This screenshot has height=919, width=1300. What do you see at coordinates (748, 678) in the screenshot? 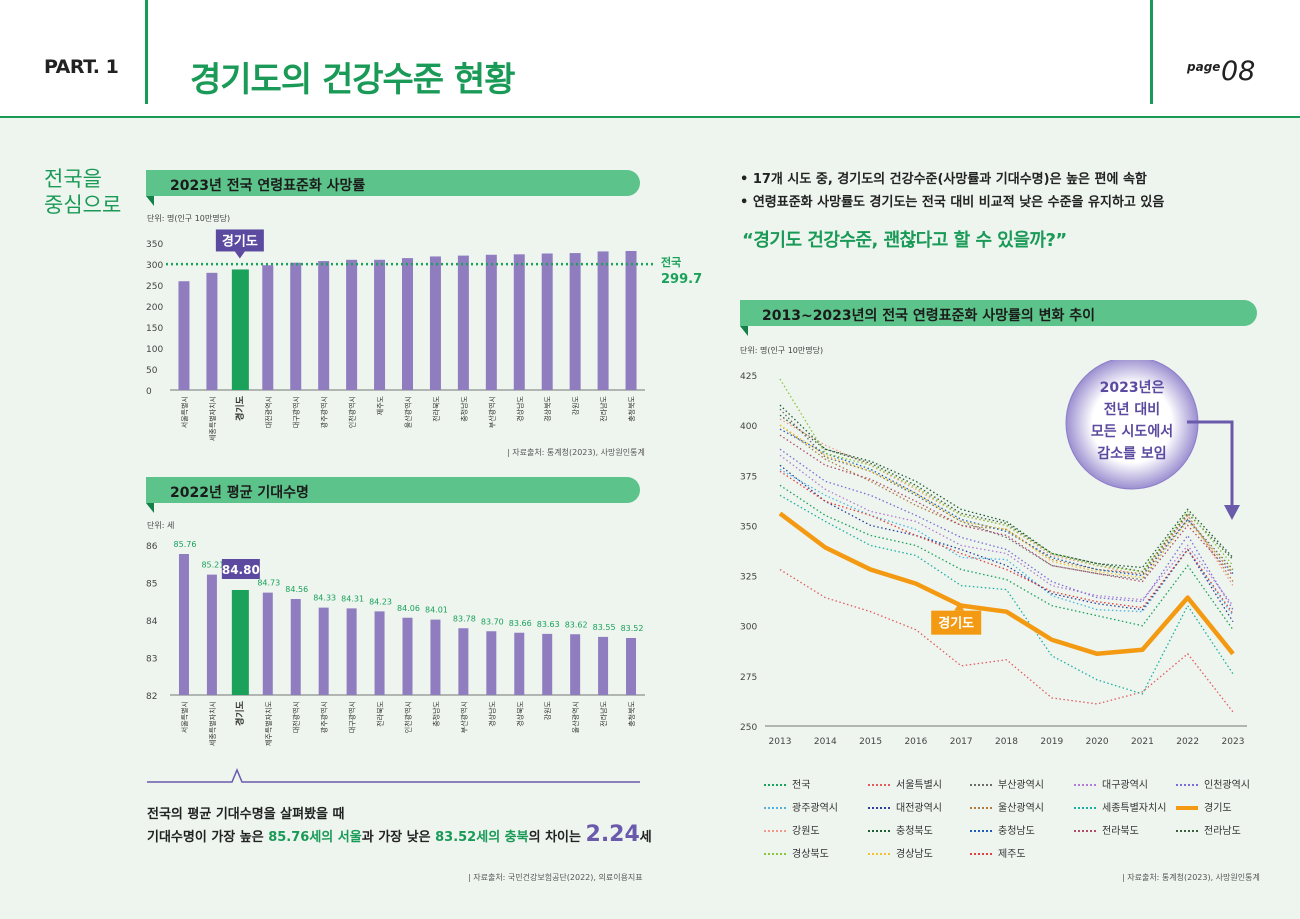
I see `y-tick-label: 275` at bounding box center [748, 678].